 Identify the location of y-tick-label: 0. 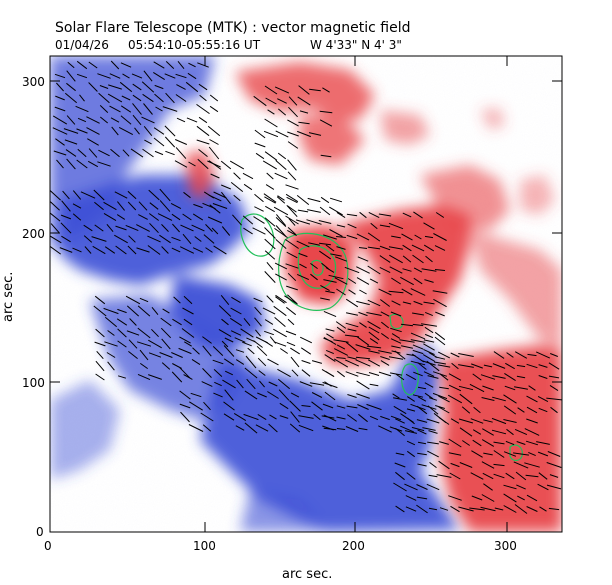
(40, 532).